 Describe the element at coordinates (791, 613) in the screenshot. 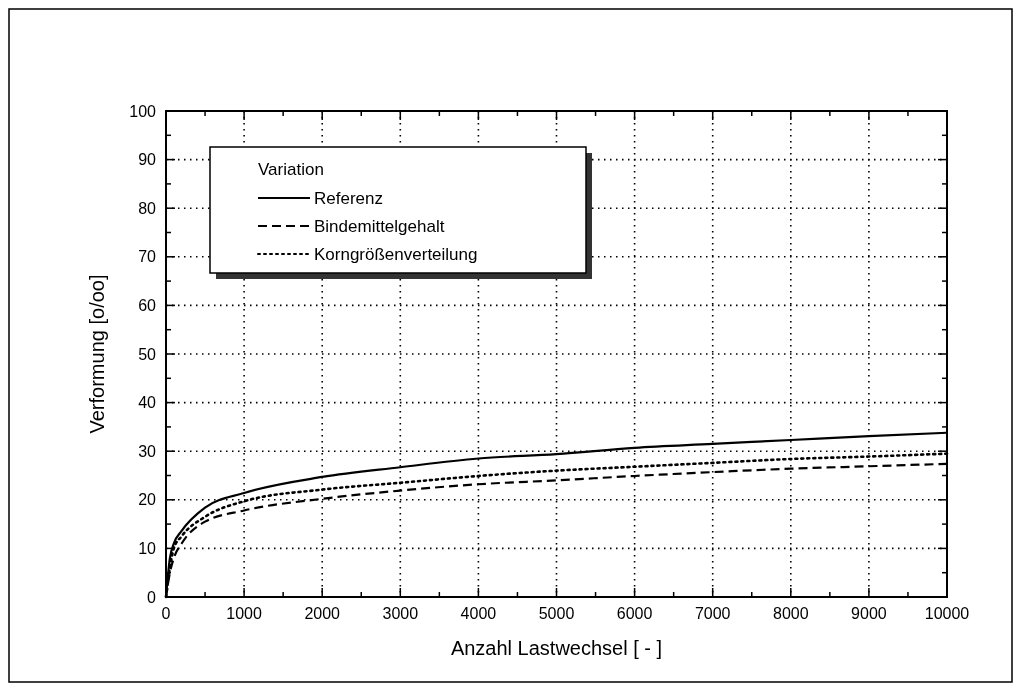

I see `x-tick-label: 8000` at that location.